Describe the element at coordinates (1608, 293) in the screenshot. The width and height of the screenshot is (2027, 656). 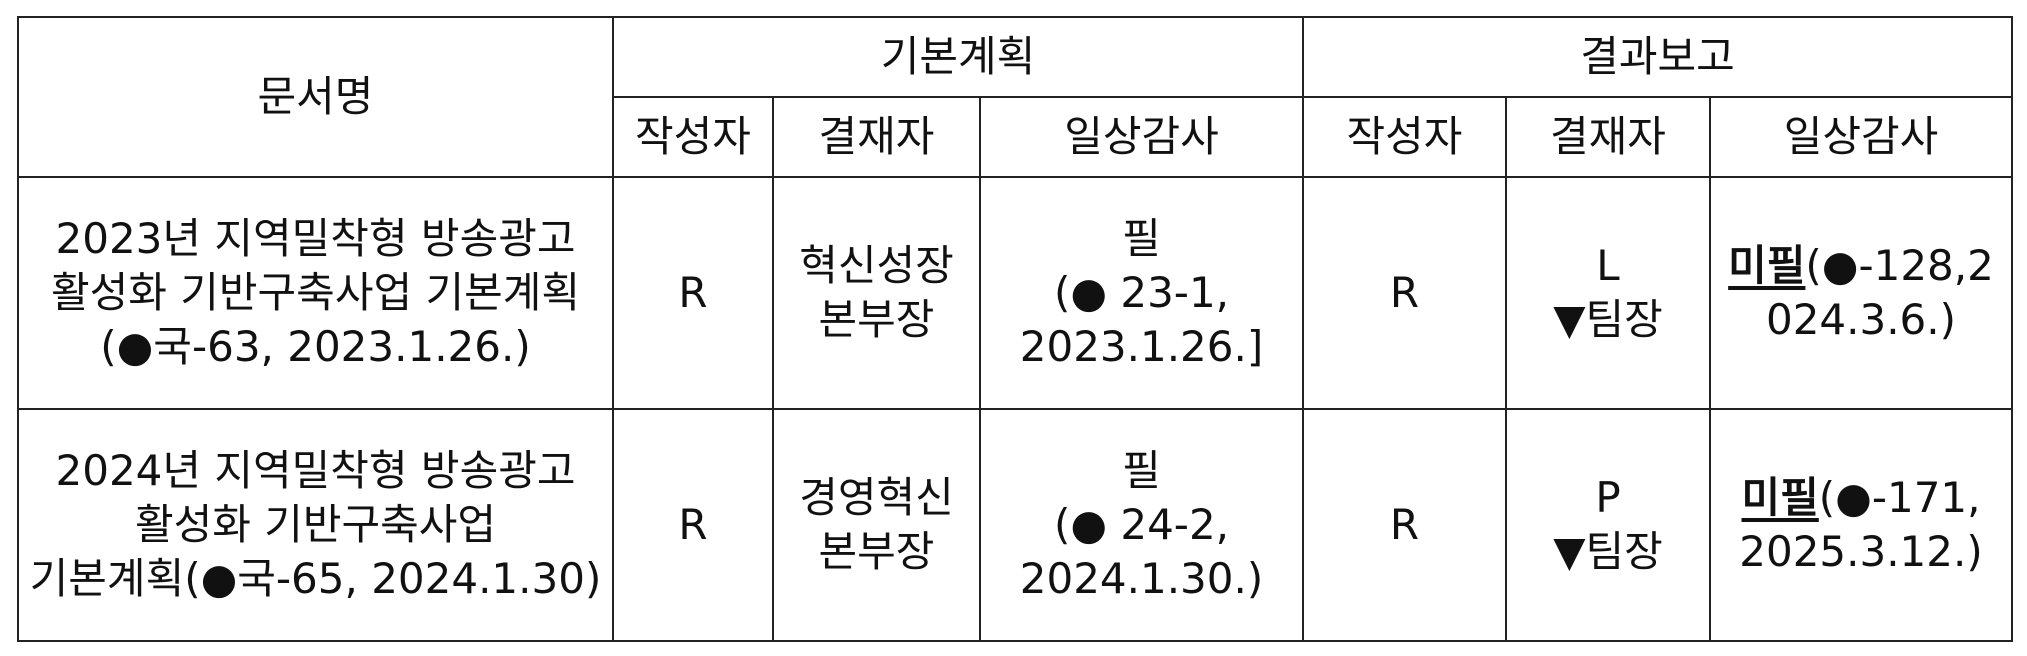
I see `report-approver-cell: L ▼팀장` at that location.